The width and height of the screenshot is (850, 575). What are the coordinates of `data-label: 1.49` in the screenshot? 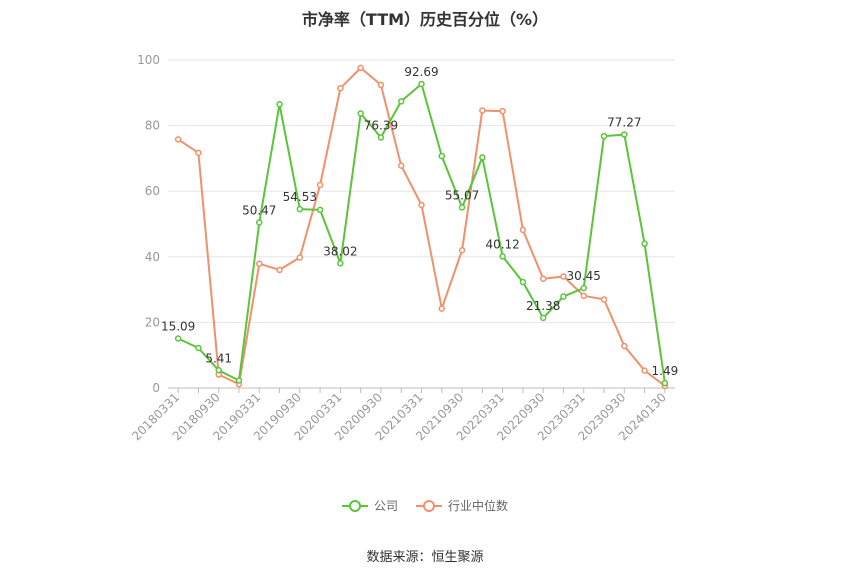 It's located at (665, 371).